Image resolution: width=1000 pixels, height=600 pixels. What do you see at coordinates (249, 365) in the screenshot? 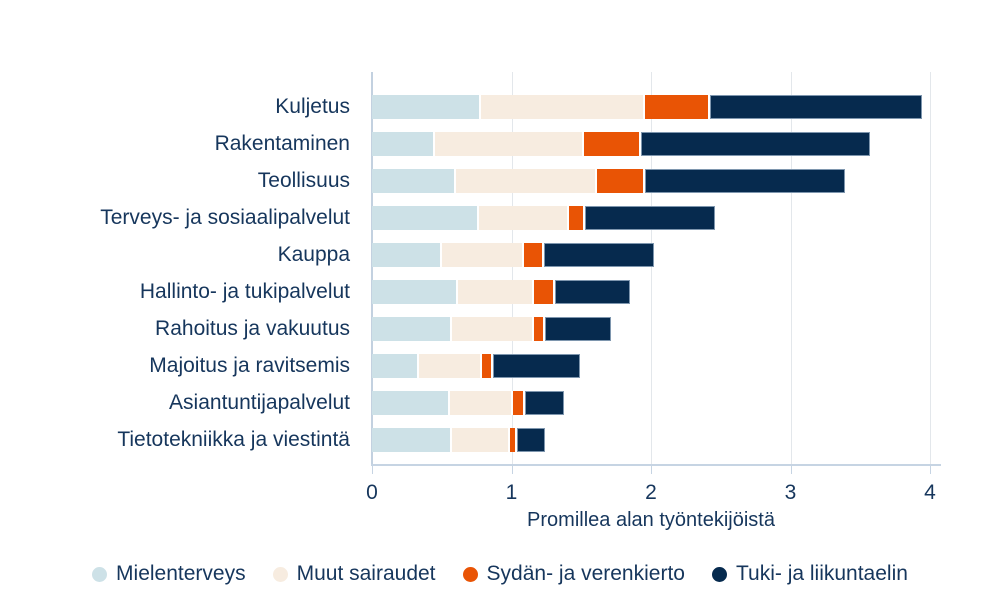
I see `category-label: Majoitus ja ravitsemis` at bounding box center [249, 365].